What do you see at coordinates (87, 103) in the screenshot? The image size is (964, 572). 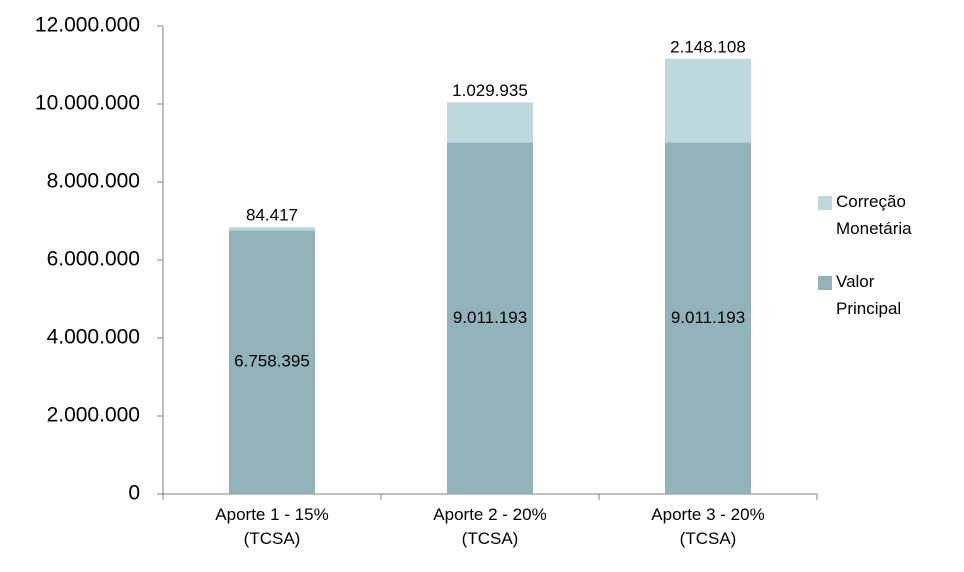 I see `y-tick-label: 10.000.000` at bounding box center [87, 103].